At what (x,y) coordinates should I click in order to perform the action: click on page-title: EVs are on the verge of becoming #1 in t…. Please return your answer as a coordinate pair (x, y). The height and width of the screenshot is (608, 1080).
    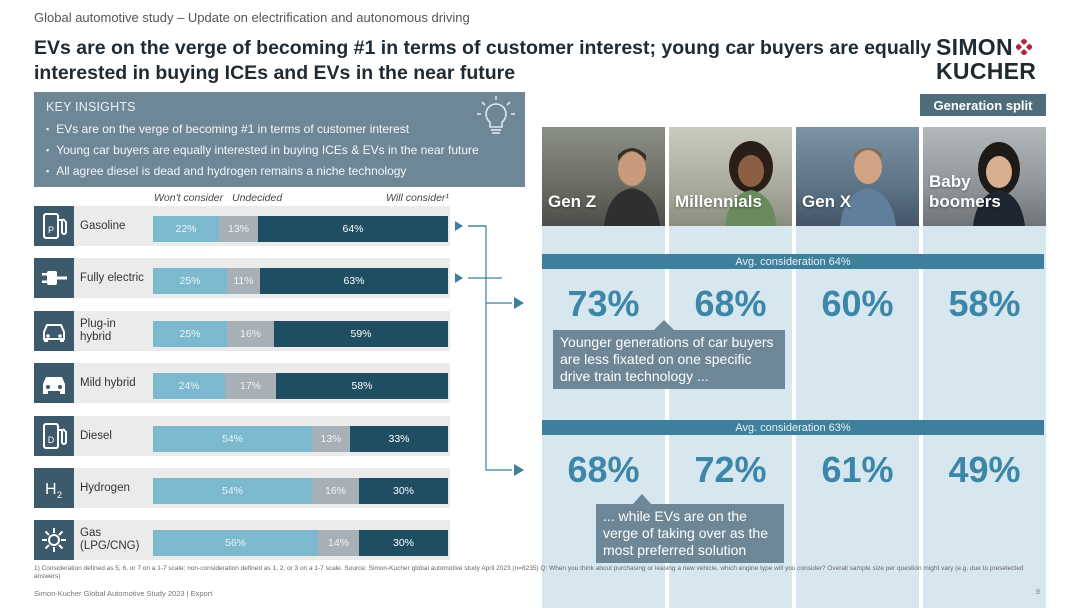
    Looking at the image, I should click on (483, 60).